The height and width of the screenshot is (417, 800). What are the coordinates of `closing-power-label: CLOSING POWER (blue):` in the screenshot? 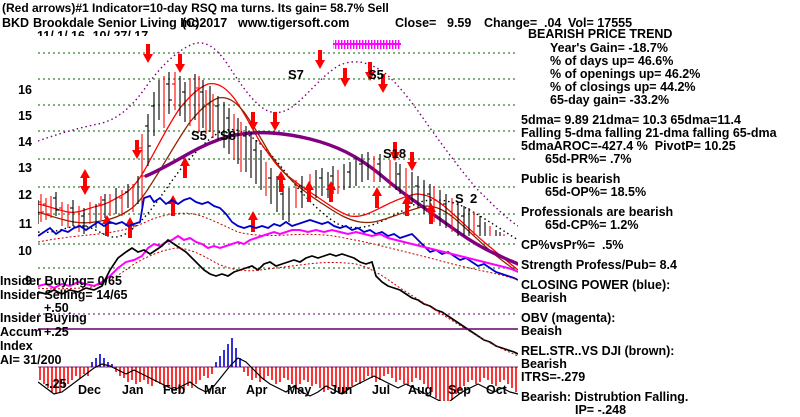 It's located at (596, 285).